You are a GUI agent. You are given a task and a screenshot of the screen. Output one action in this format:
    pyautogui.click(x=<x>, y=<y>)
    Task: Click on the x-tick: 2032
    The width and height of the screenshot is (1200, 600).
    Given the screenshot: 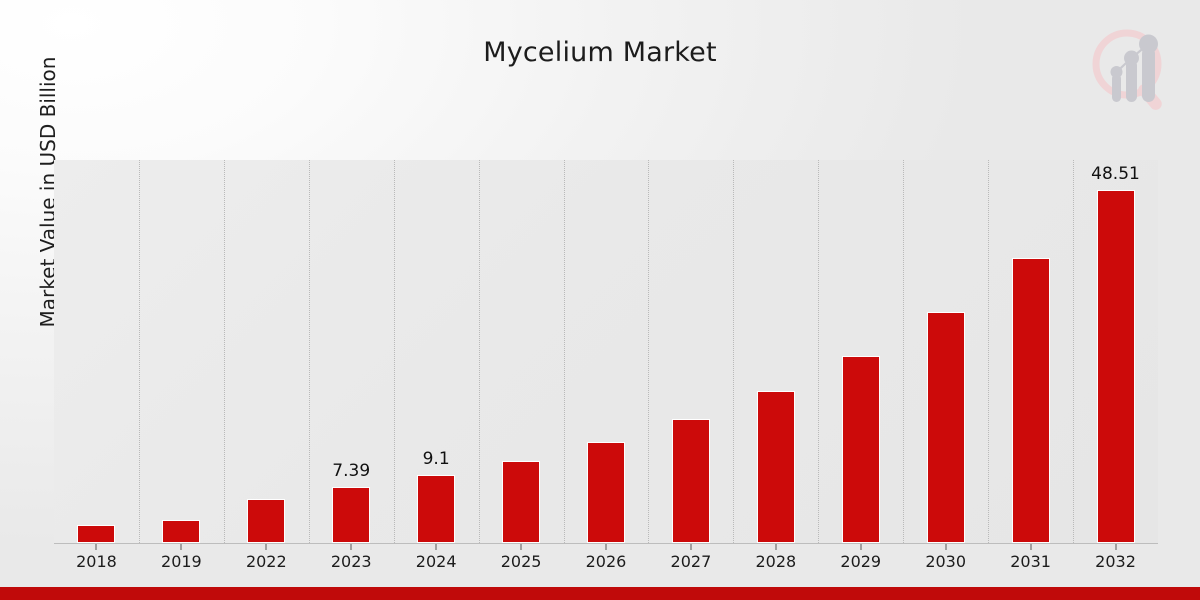 What is the action you would take?
    pyautogui.click(x=1115, y=561)
    